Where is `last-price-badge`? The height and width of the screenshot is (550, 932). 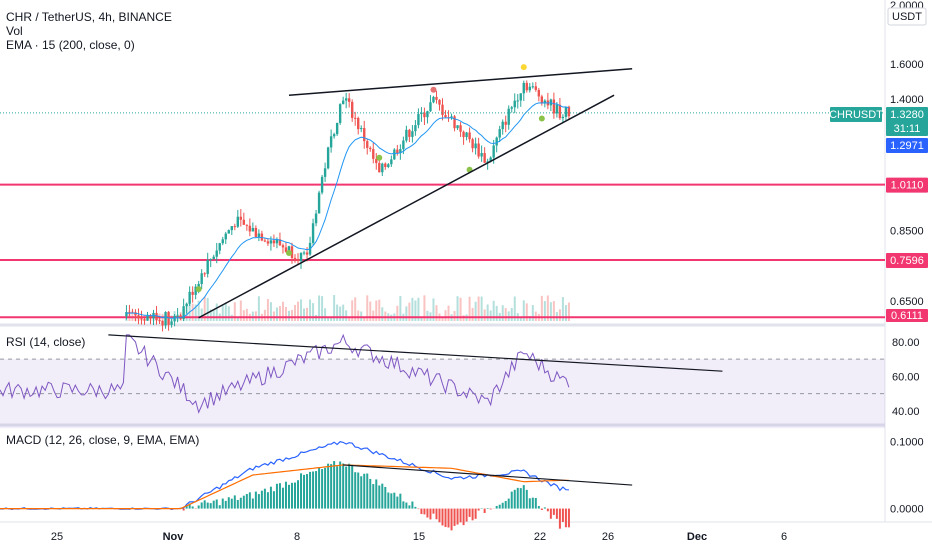
last-price-badge is located at coordinates (907, 121).